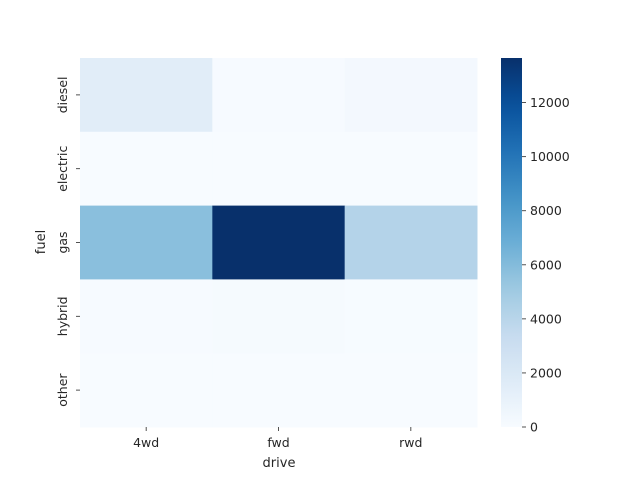 The width and height of the screenshot is (640, 480). I want to click on heatmap-cell-other-4wd, so click(146, 390).